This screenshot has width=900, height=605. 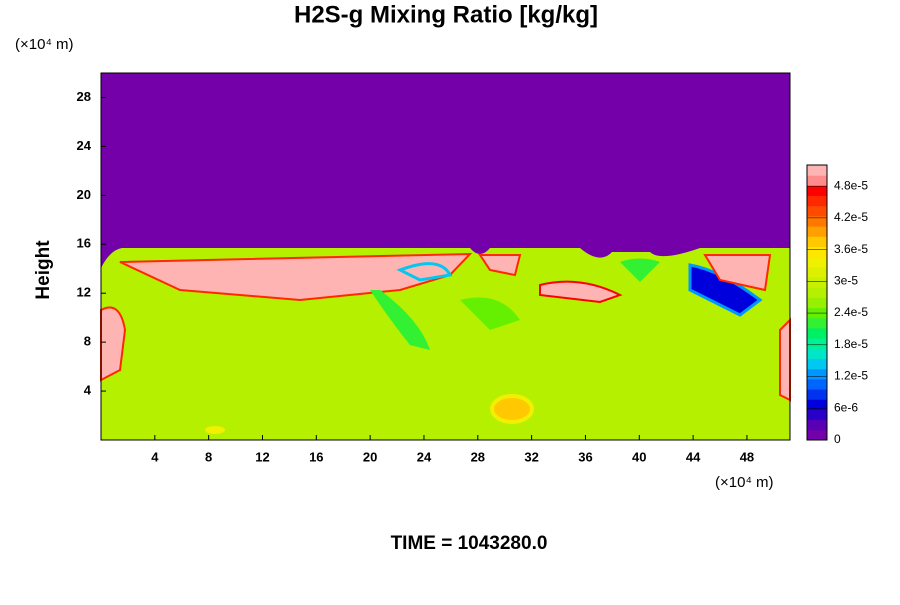 I want to click on y-tick-label: 8, so click(x=87, y=341).